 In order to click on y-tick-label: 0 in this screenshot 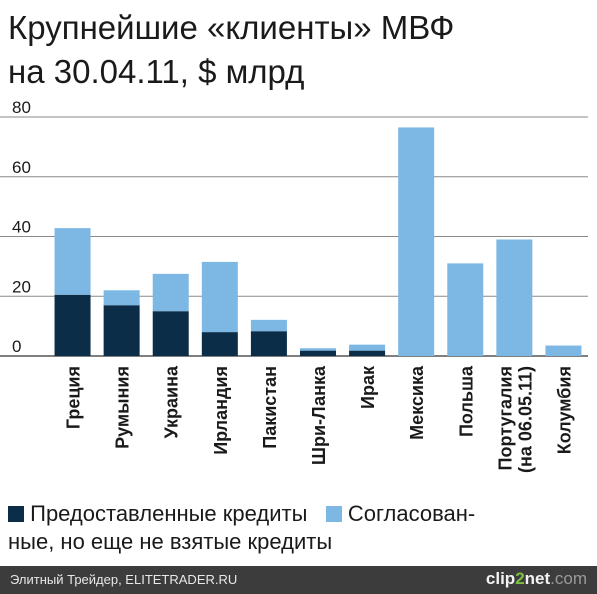, I will do `click(16, 346)`.